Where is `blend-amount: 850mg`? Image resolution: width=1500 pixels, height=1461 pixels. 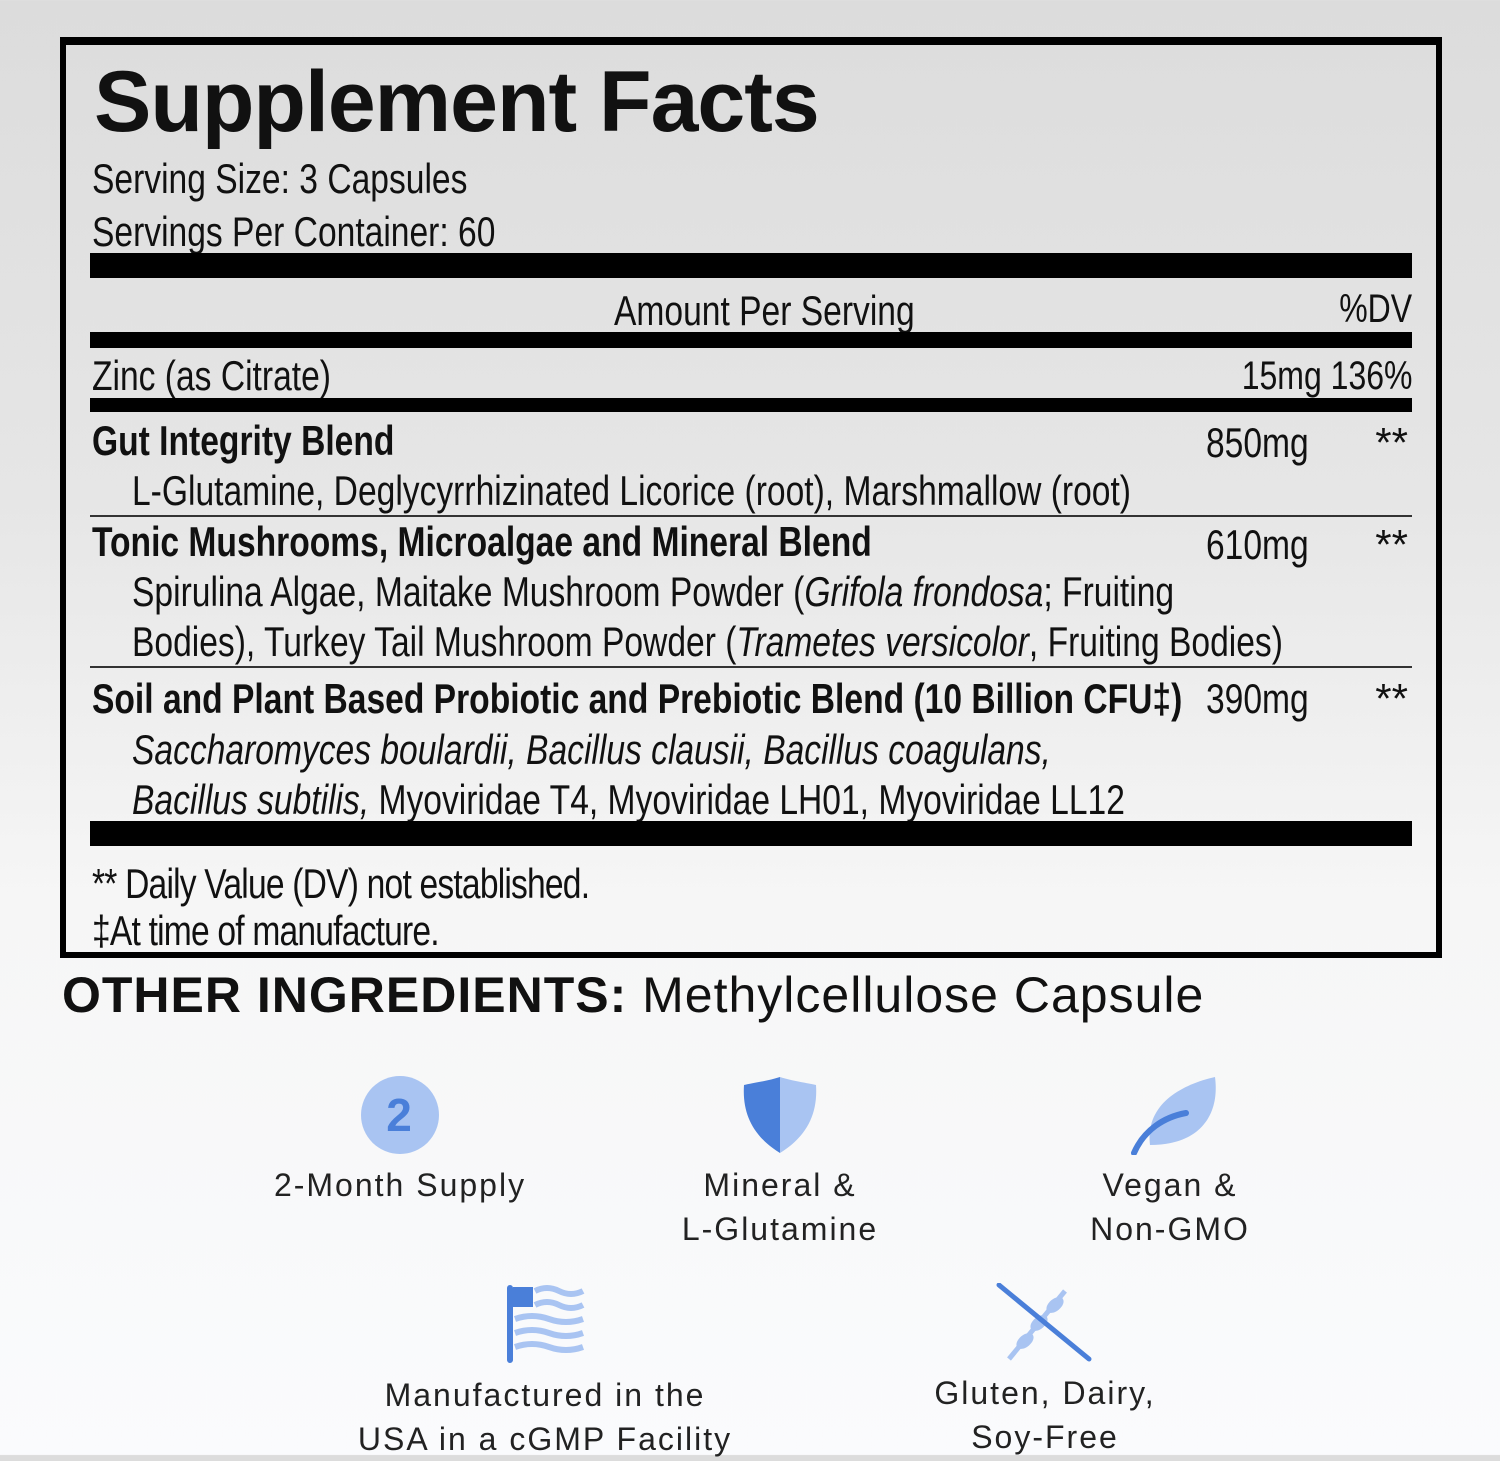
blend-amount: 850mg is located at coordinates (1257, 442).